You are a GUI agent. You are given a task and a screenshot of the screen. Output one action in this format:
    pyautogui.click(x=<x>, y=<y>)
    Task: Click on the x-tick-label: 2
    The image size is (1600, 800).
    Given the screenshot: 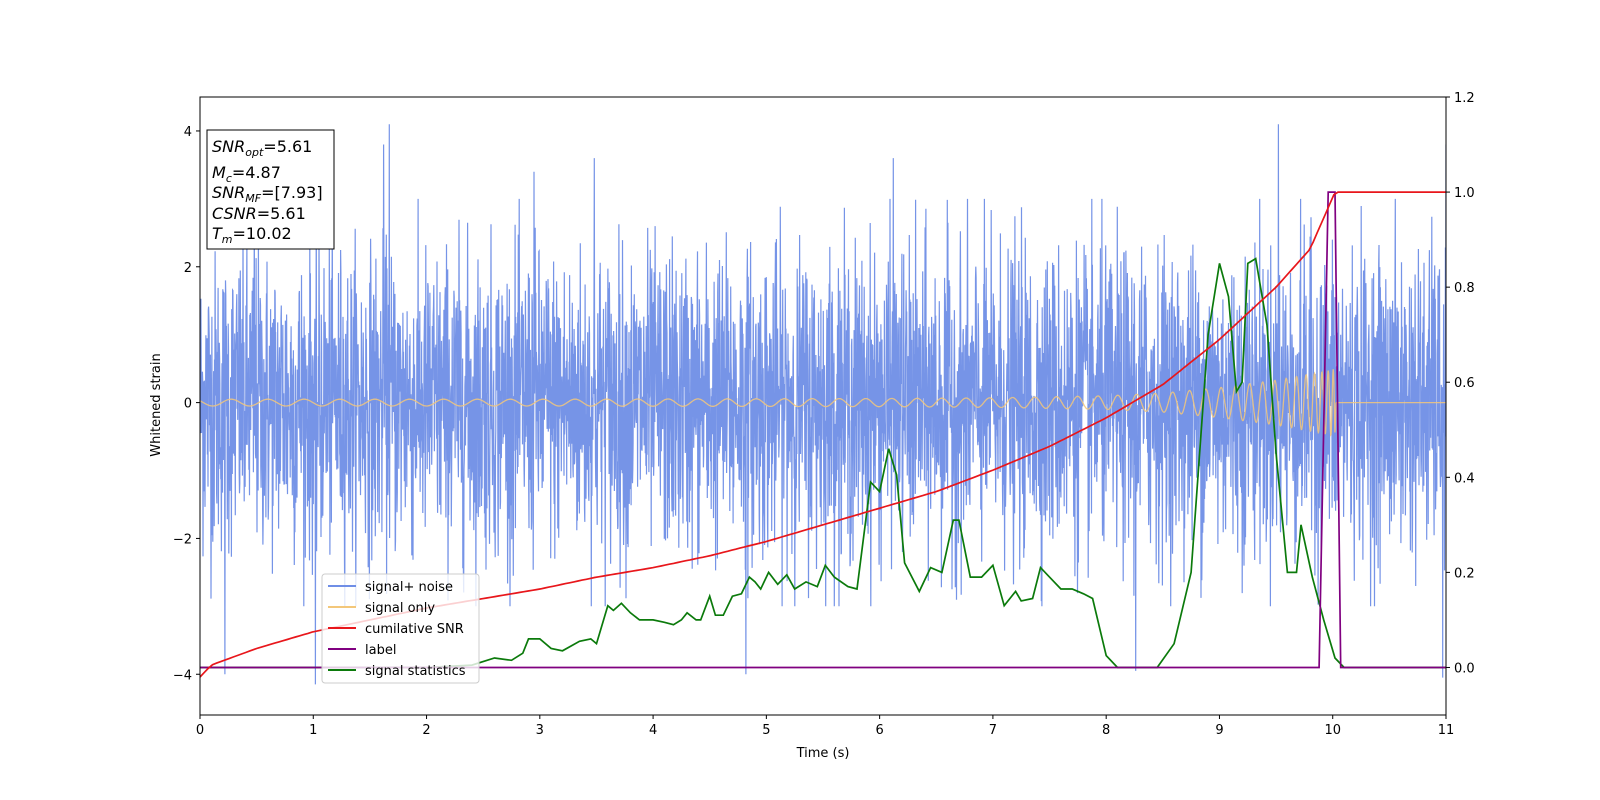 What is the action you would take?
    pyautogui.click(x=426, y=730)
    